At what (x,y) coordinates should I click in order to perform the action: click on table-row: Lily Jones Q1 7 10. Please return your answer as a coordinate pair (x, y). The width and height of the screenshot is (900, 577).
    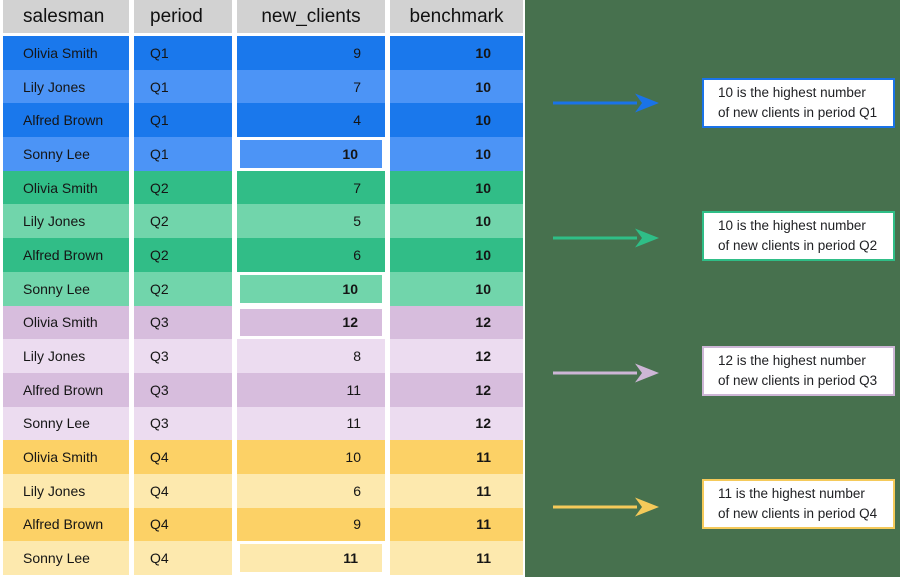
    Looking at the image, I should click on (263, 86).